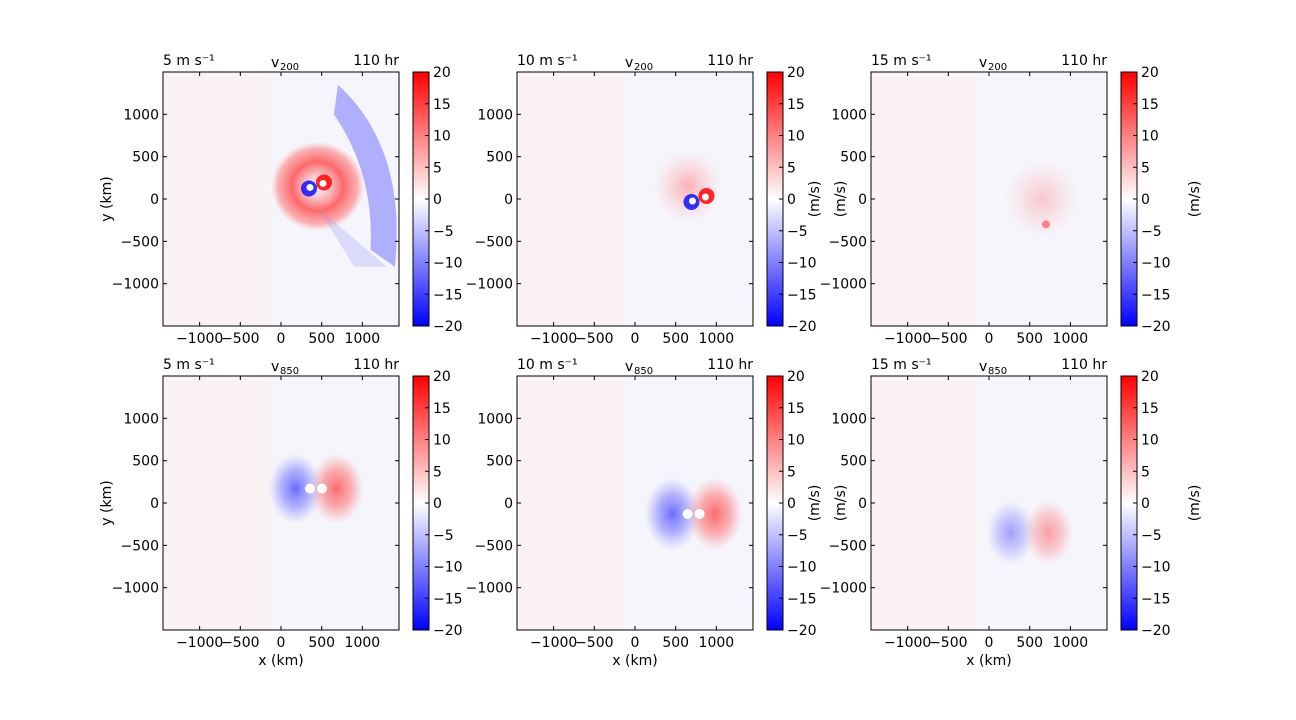 This screenshot has width=1296, height=720. Describe the element at coordinates (336, 488) in the screenshot. I see `feature-dipole-positive` at that location.